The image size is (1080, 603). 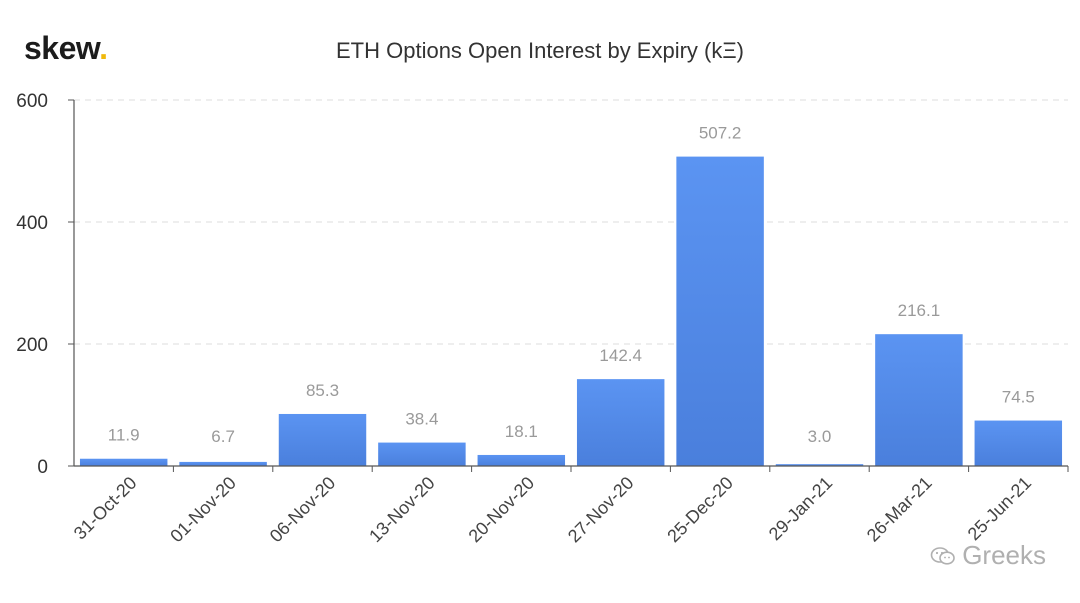 I want to click on y-tick-label: 400, so click(x=32, y=223).